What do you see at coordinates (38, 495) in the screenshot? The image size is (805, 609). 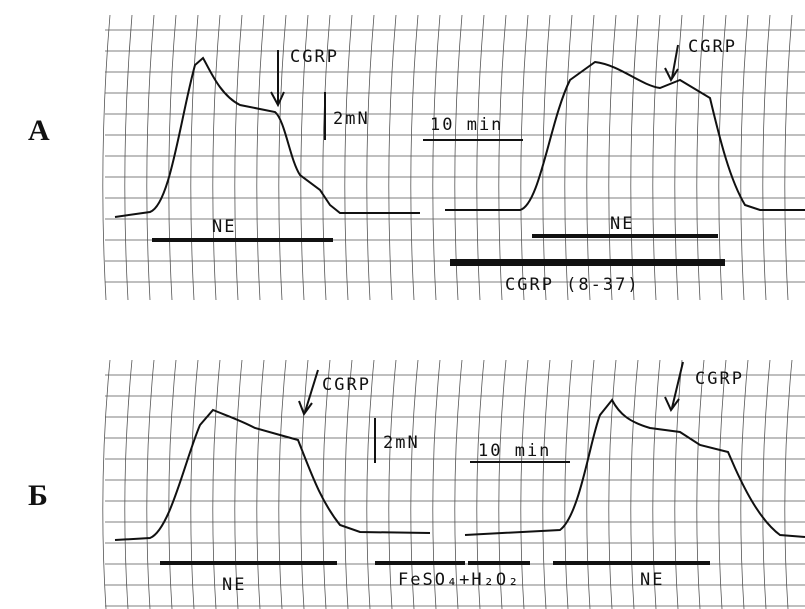 I see `panel-label: Б` at bounding box center [38, 495].